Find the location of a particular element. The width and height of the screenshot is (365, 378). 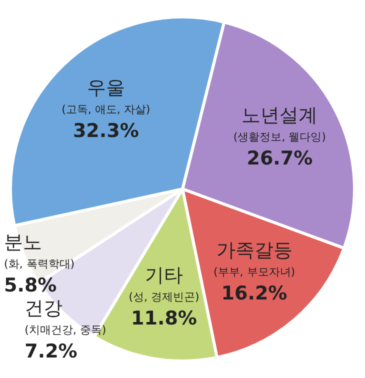

slice-label: 우울 is located at coordinates (105, 88).